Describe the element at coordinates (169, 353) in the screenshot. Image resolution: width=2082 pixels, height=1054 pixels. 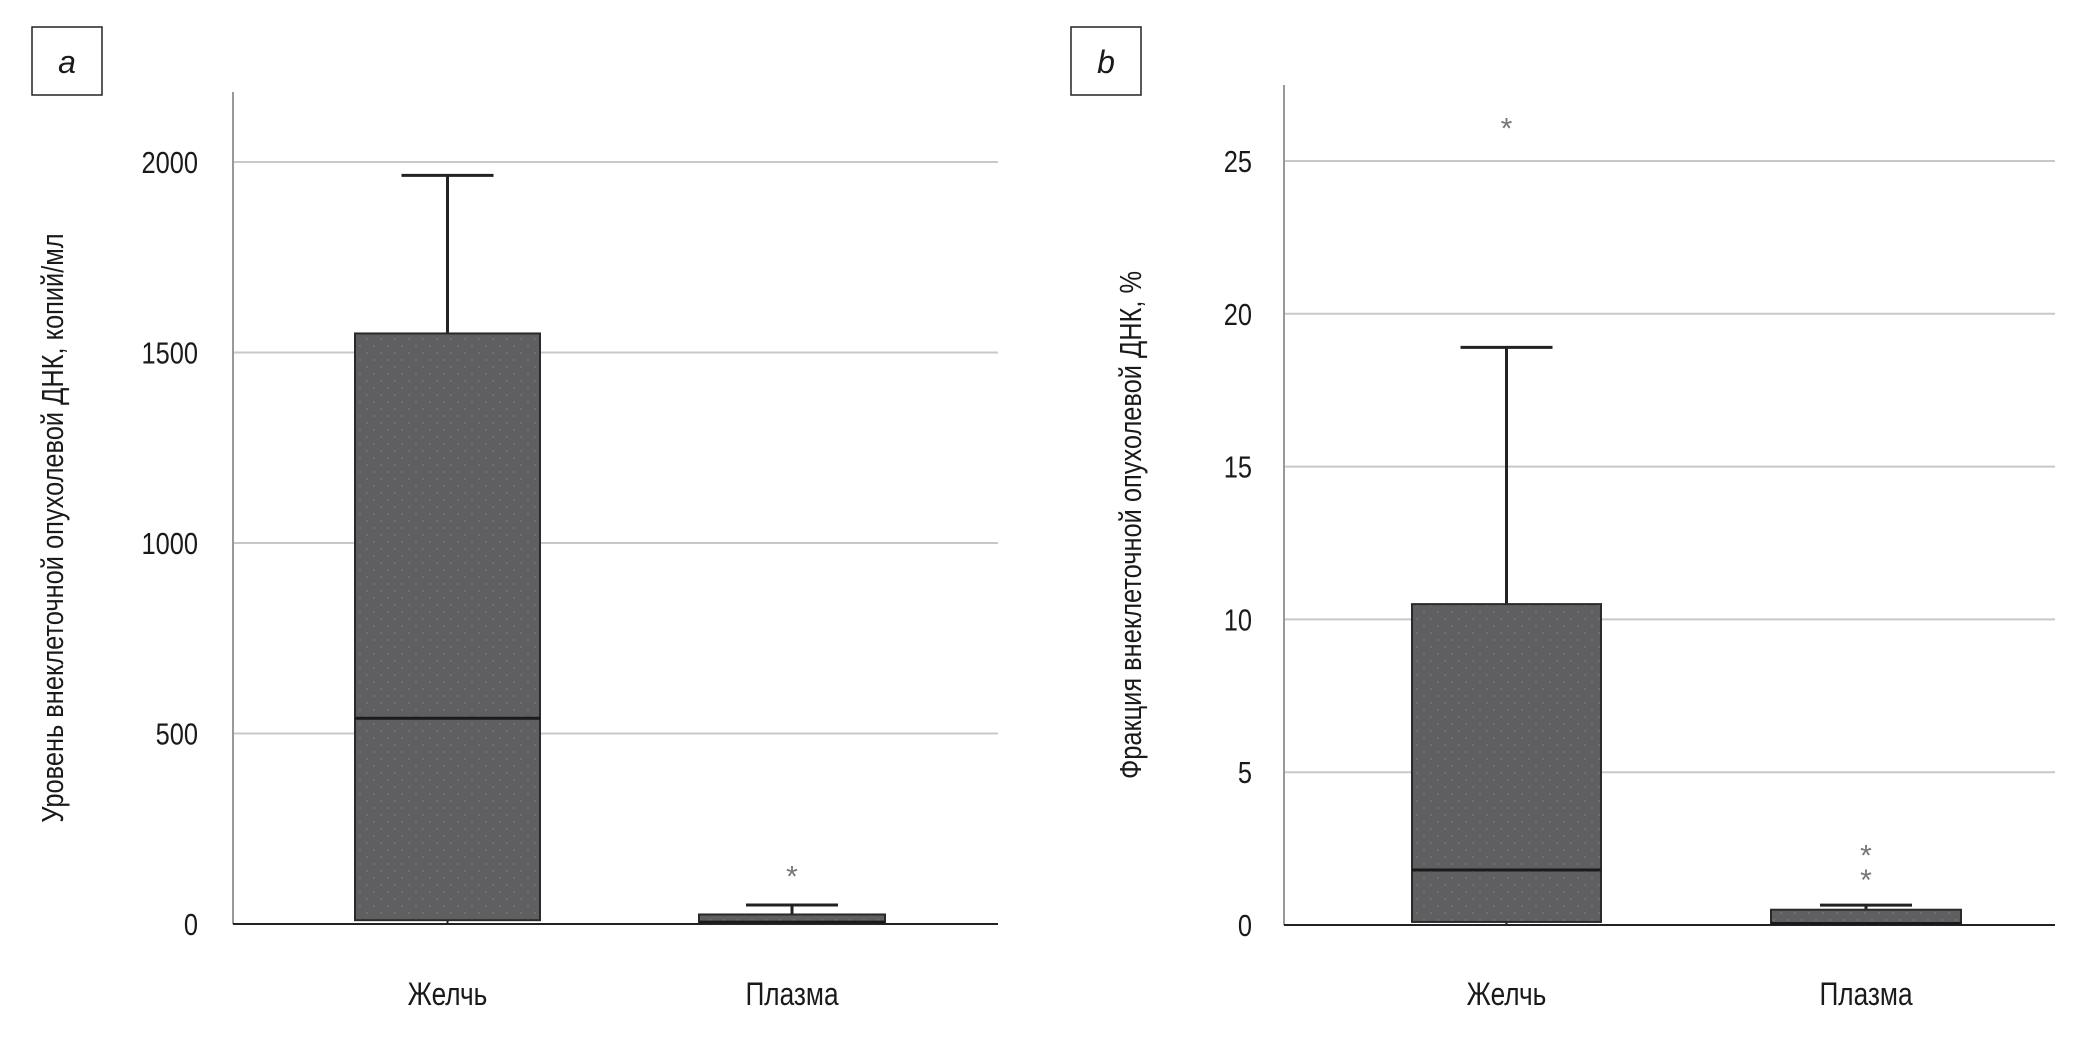
I see `y-tick-label: 1500` at that location.